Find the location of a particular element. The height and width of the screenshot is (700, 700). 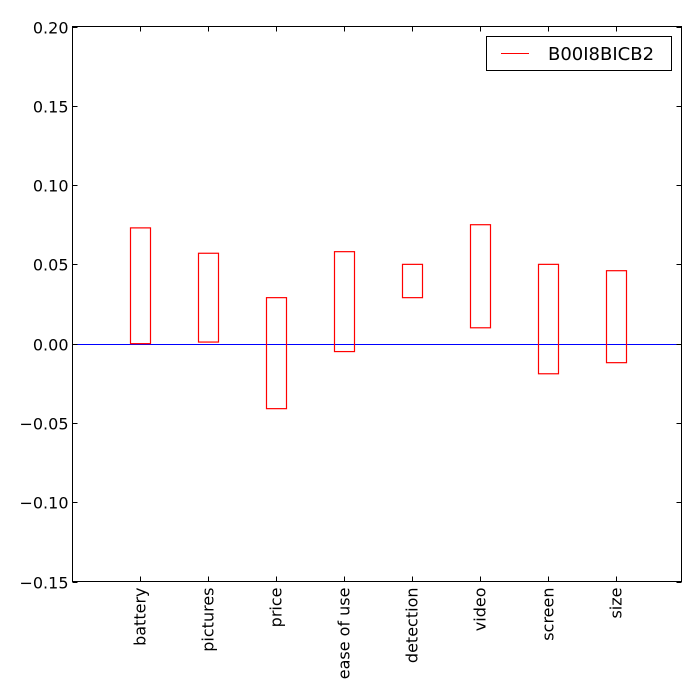

bar-size is located at coordinates (616, 317).